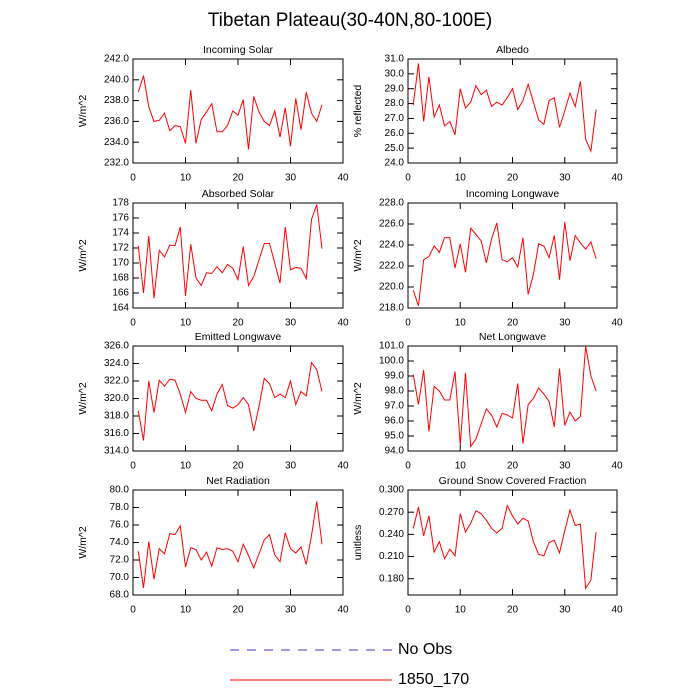 The height and width of the screenshot is (700, 700). Describe the element at coordinates (116, 79) in the screenshot. I see `y-tick-label: 240.0` at that location.